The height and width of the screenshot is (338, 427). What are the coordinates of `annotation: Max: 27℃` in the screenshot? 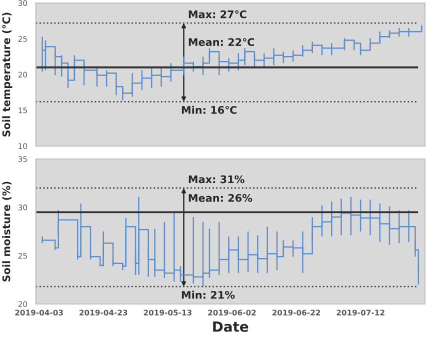 It's located at (217, 14).